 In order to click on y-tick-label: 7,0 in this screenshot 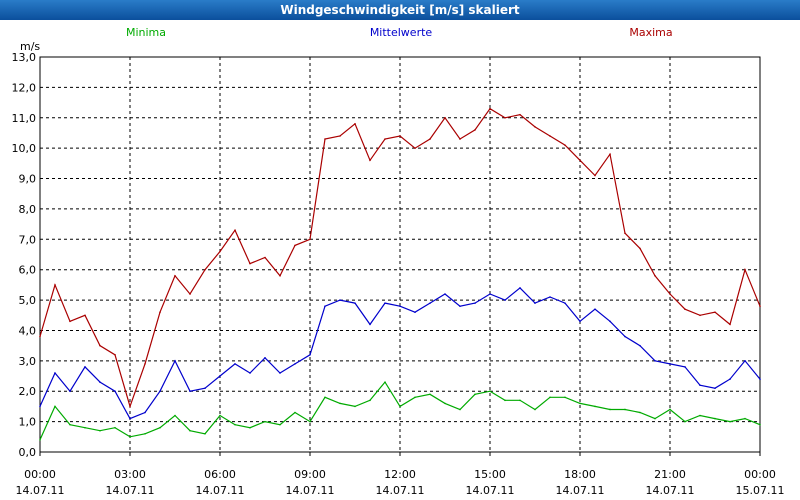, I will do `click(28, 239)`.